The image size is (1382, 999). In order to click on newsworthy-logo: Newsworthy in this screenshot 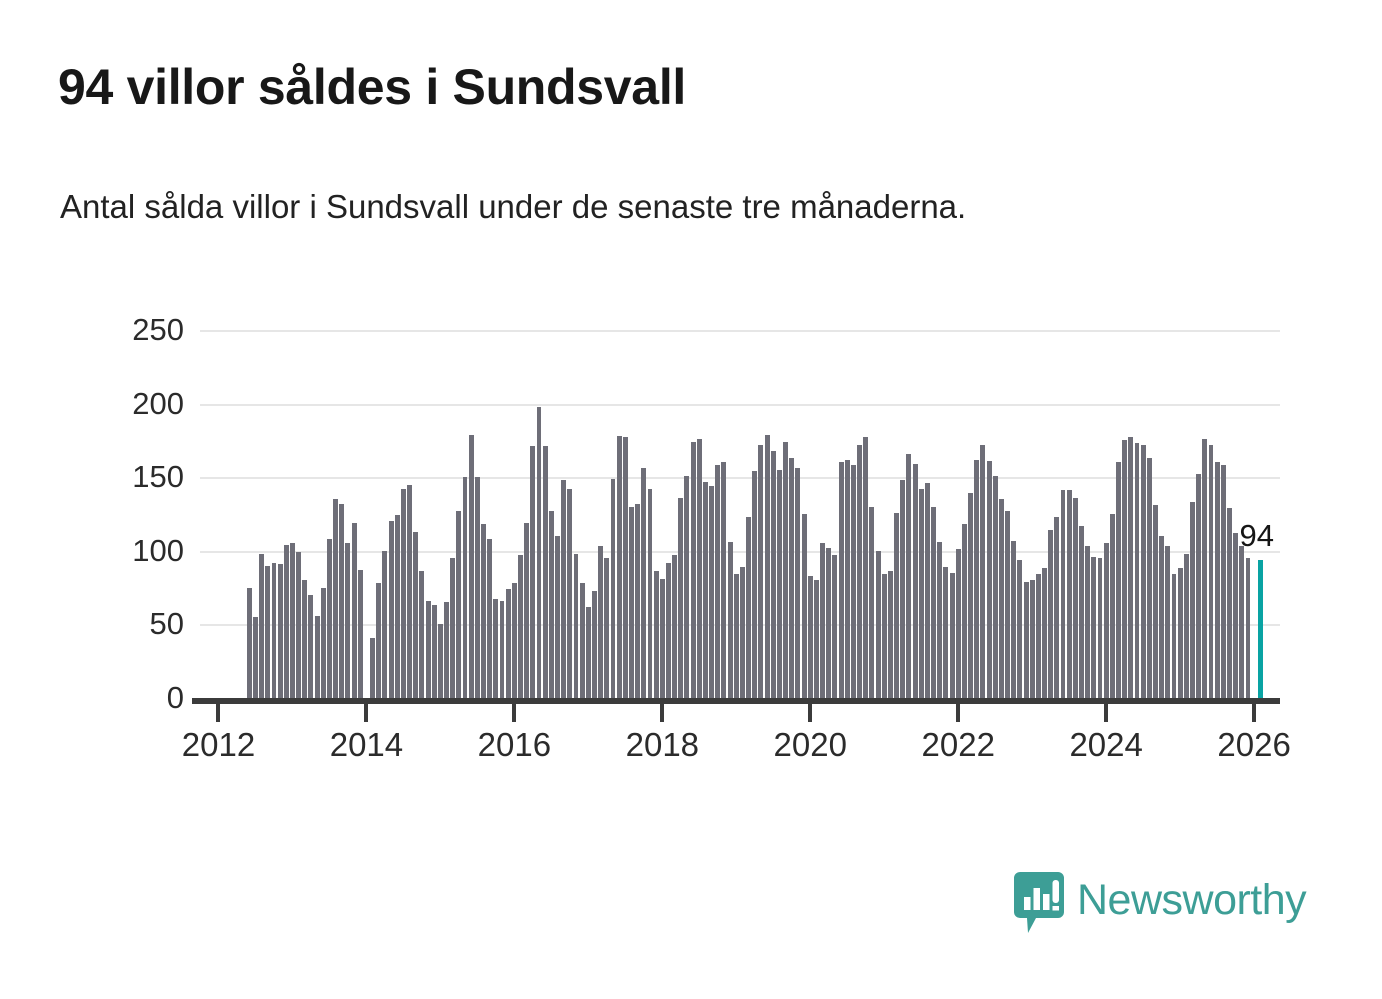, I will do `click(1160, 903)`.